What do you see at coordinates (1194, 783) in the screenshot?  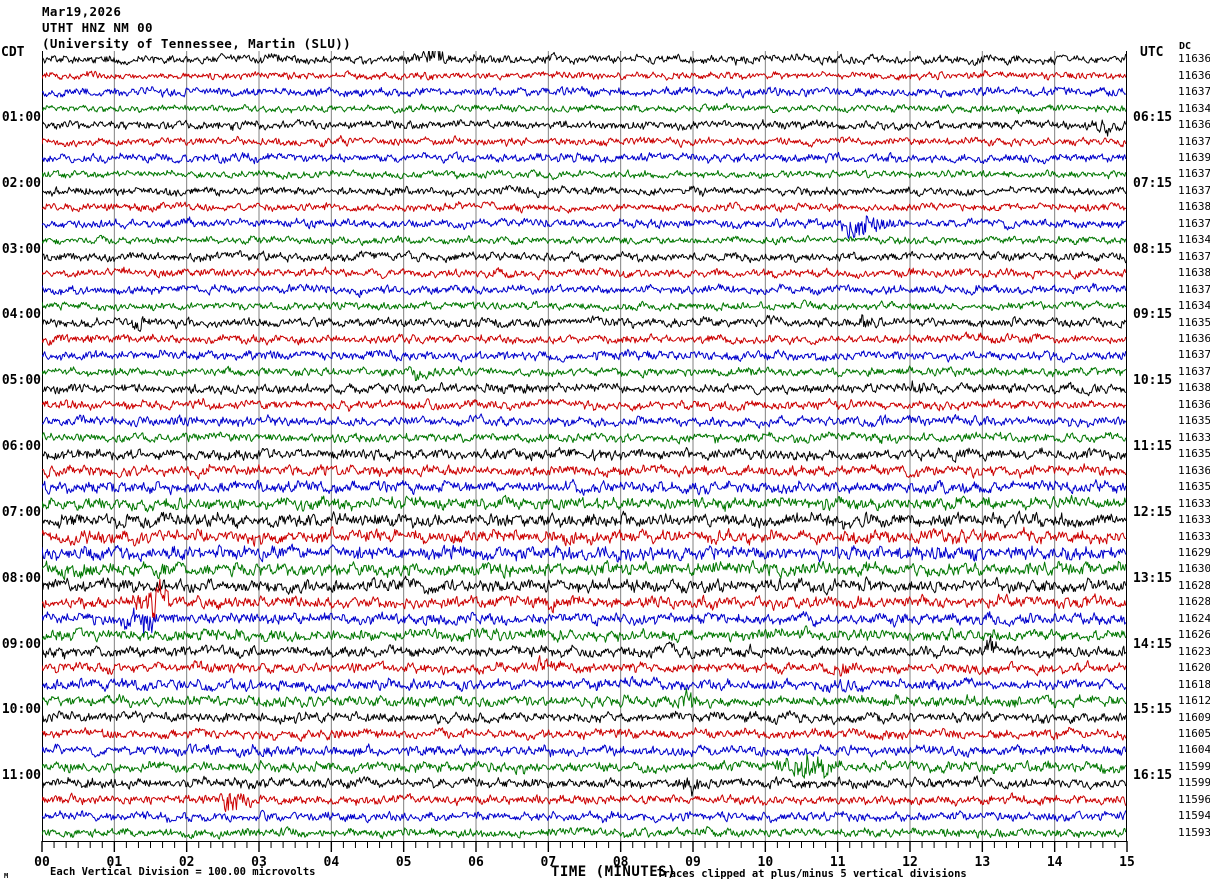 I see `dc-value: 11599` at bounding box center [1194, 783].